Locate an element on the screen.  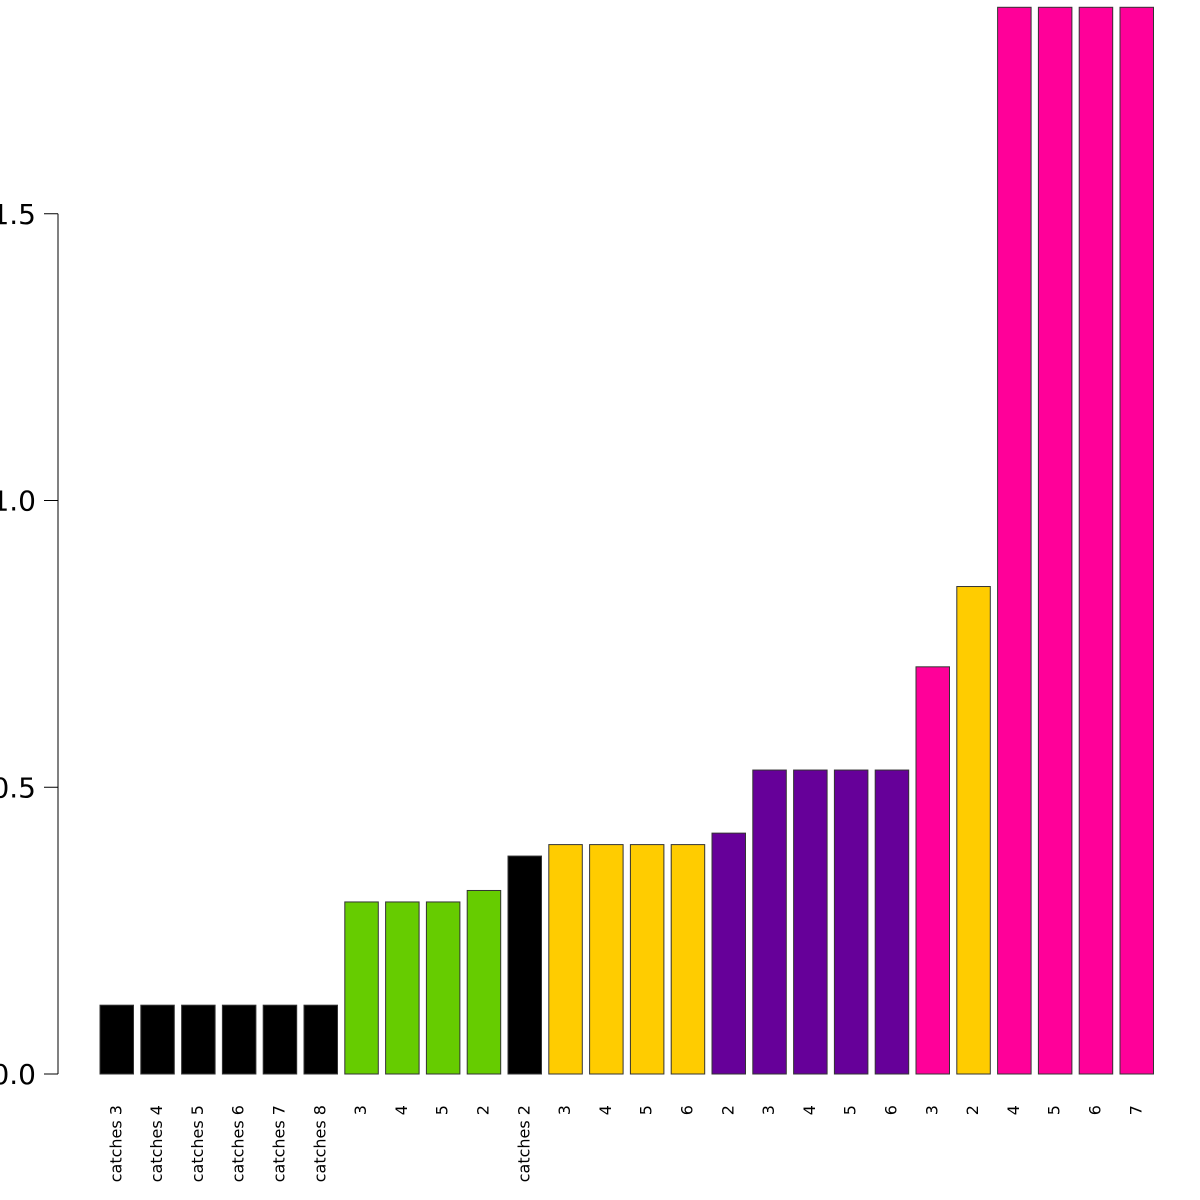
x-tick-label: catches 6 is located at coordinates (238, 1143).